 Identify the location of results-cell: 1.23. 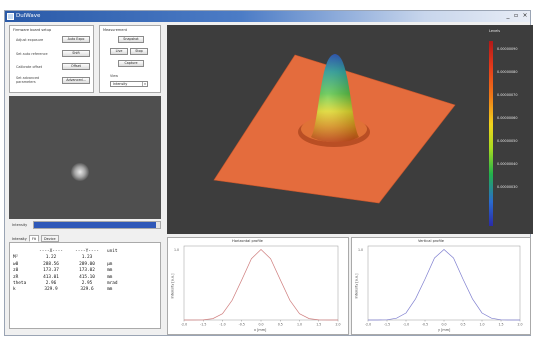
(87, 258).